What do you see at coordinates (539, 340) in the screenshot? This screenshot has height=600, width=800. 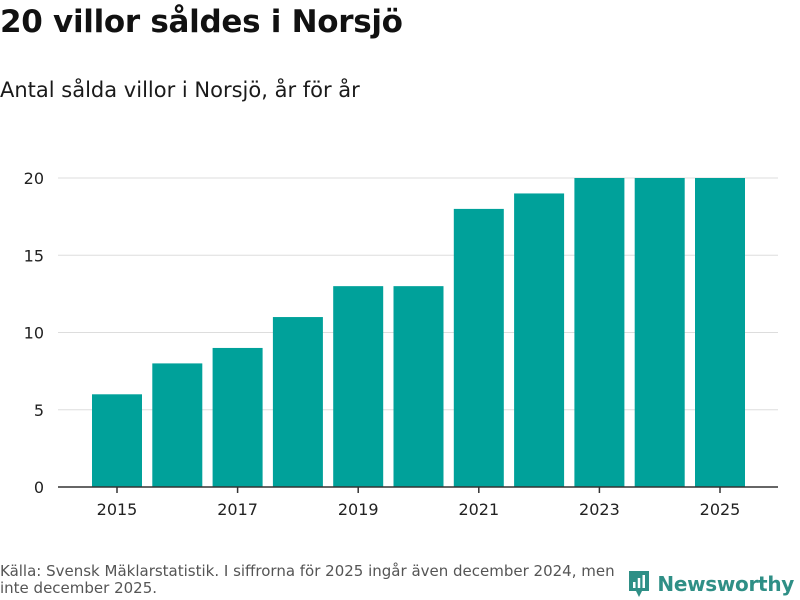 I see `bar-2022` at bounding box center [539, 340].